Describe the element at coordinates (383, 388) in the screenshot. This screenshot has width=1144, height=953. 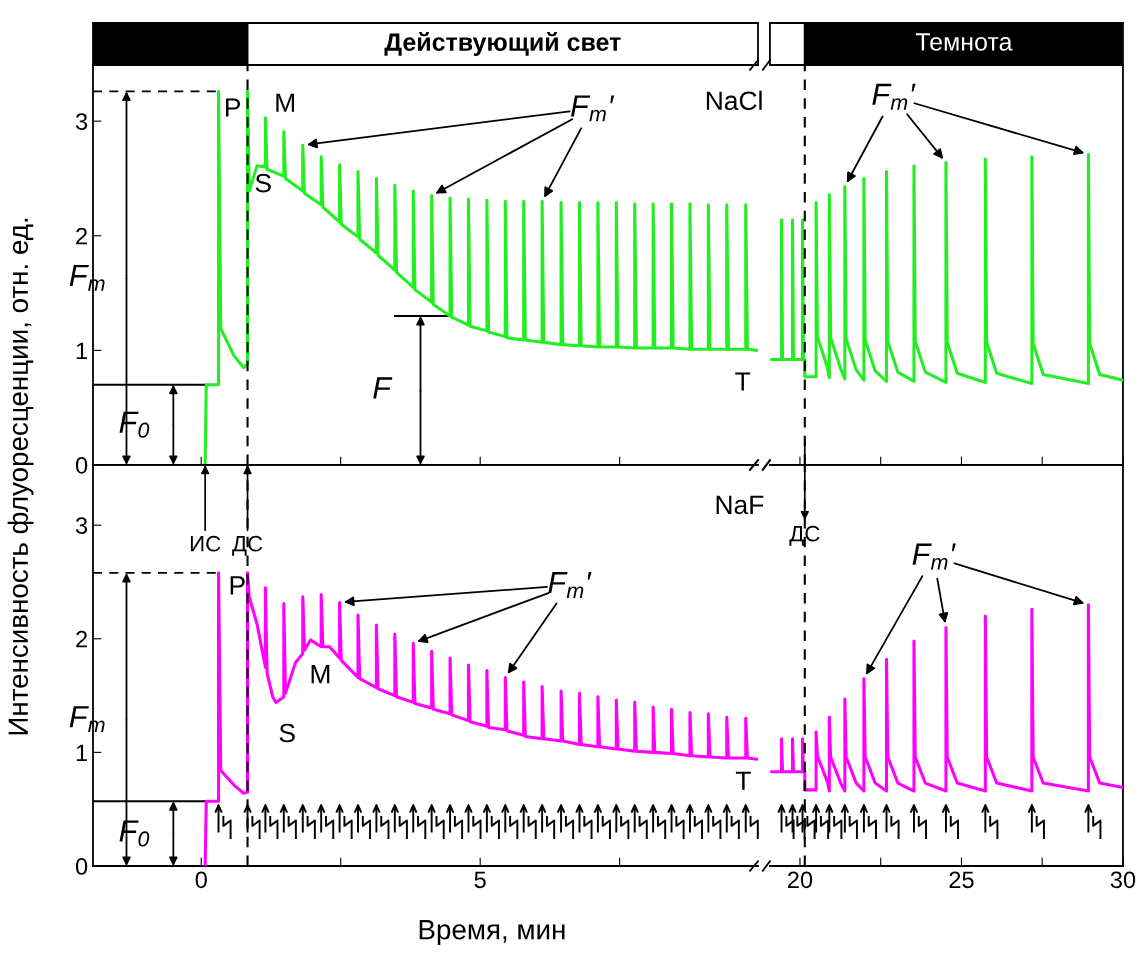
I see `annotation: F` at that location.